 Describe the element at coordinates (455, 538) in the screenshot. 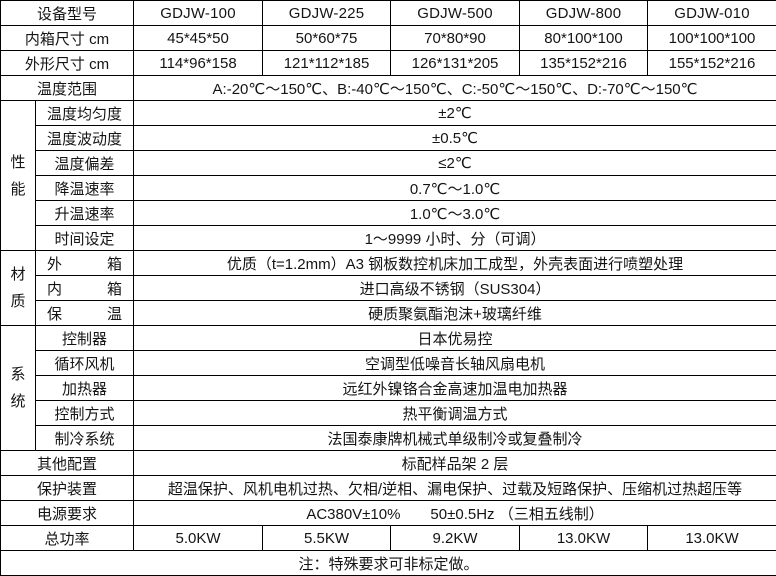

I see `power-value-cell: 9.2KW` at that location.